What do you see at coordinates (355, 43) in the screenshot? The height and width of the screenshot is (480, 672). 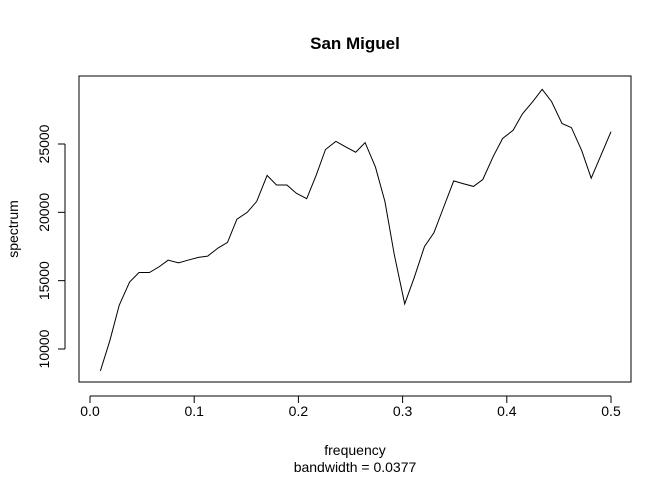 I see `chart-title: San Miguel` at bounding box center [355, 43].